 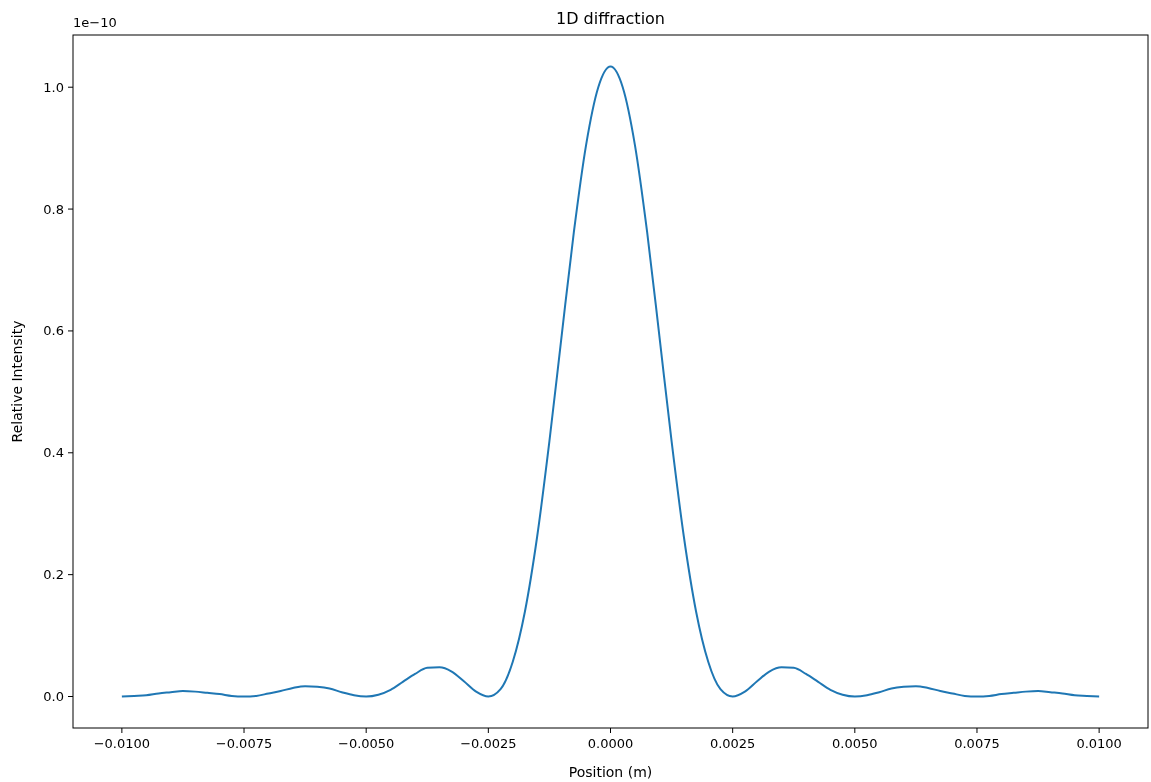 What do you see at coordinates (488, 743) in the screenshot?
I see `x-tick-label: −0.0025` at bounding box center [488, 743].